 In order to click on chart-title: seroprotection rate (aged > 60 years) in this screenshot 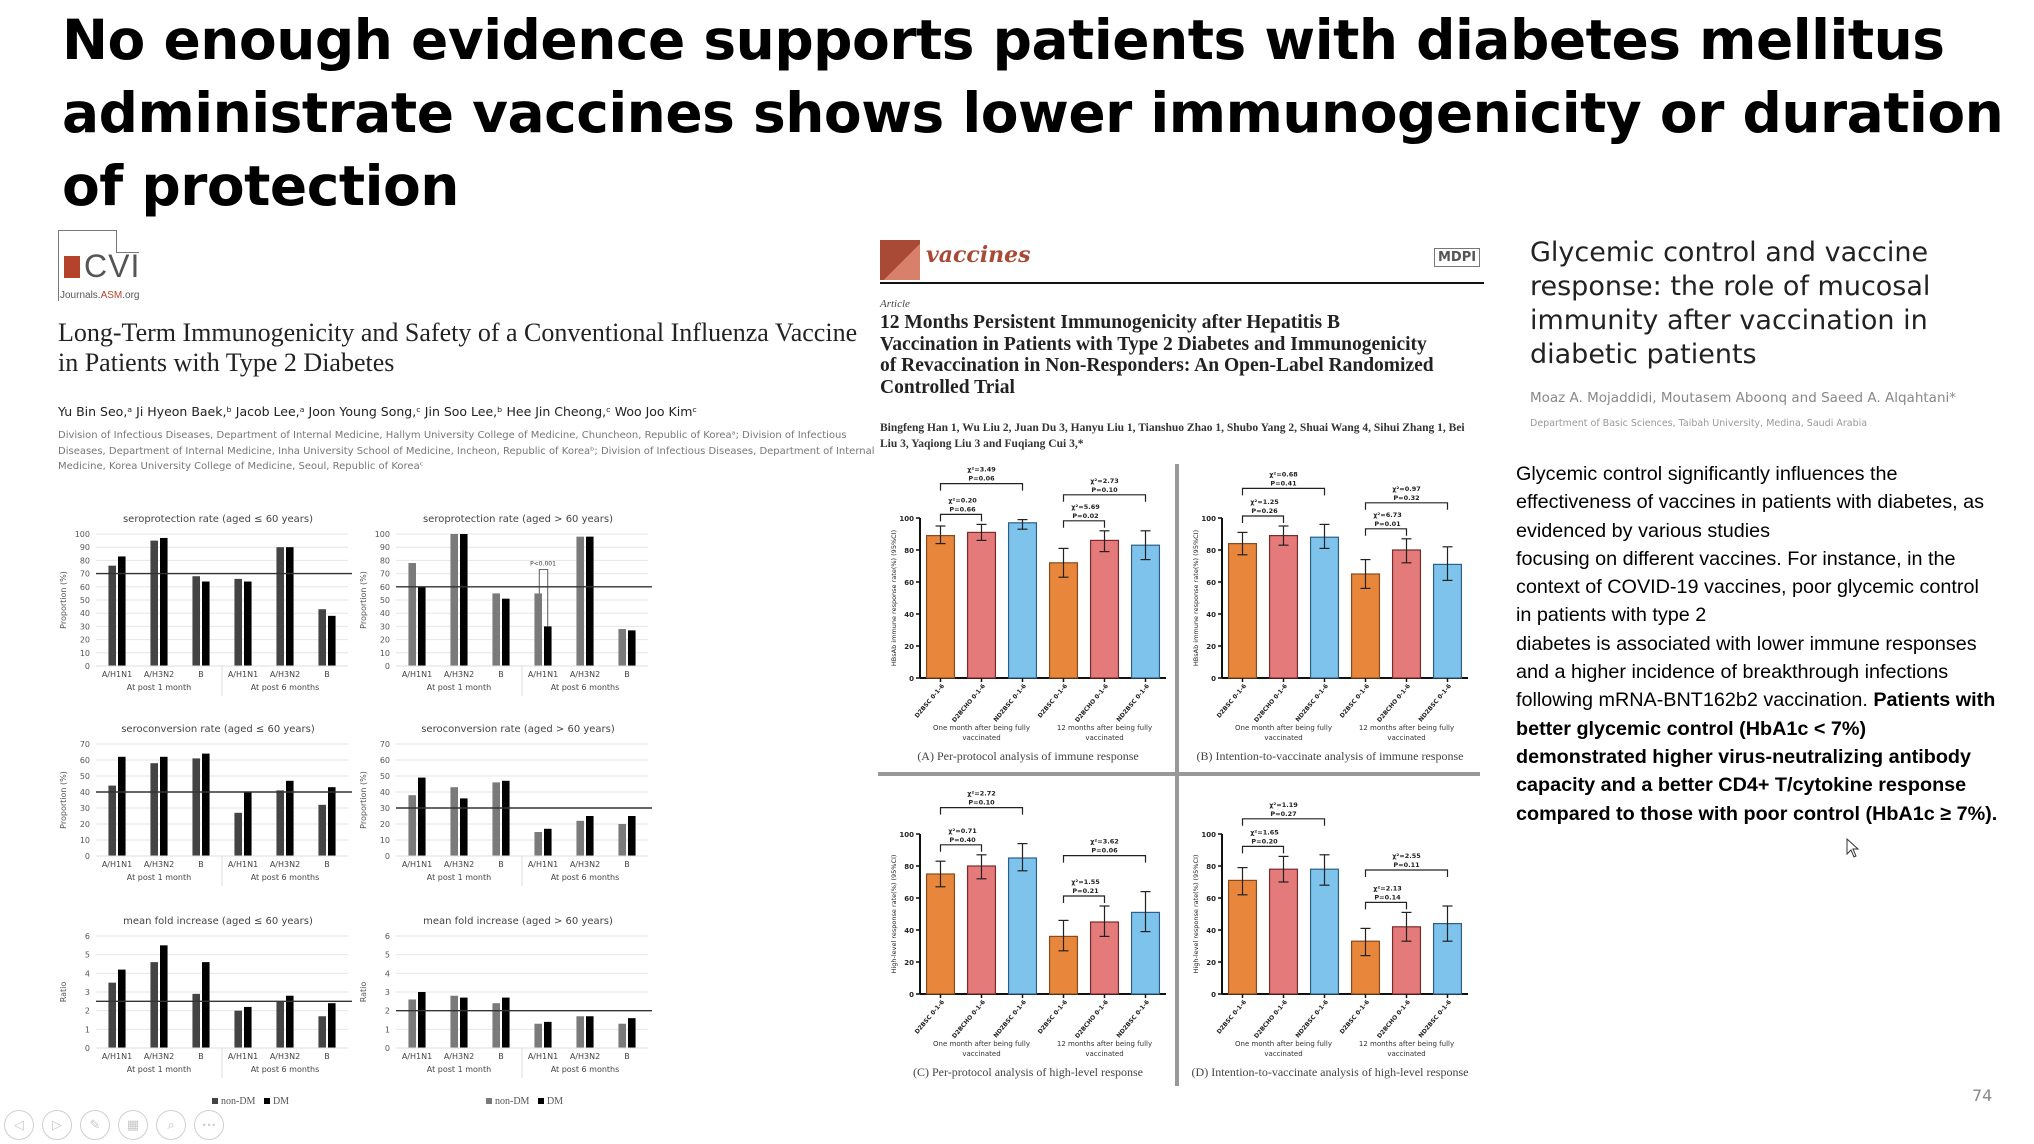, I will do `click(518, 519)`.